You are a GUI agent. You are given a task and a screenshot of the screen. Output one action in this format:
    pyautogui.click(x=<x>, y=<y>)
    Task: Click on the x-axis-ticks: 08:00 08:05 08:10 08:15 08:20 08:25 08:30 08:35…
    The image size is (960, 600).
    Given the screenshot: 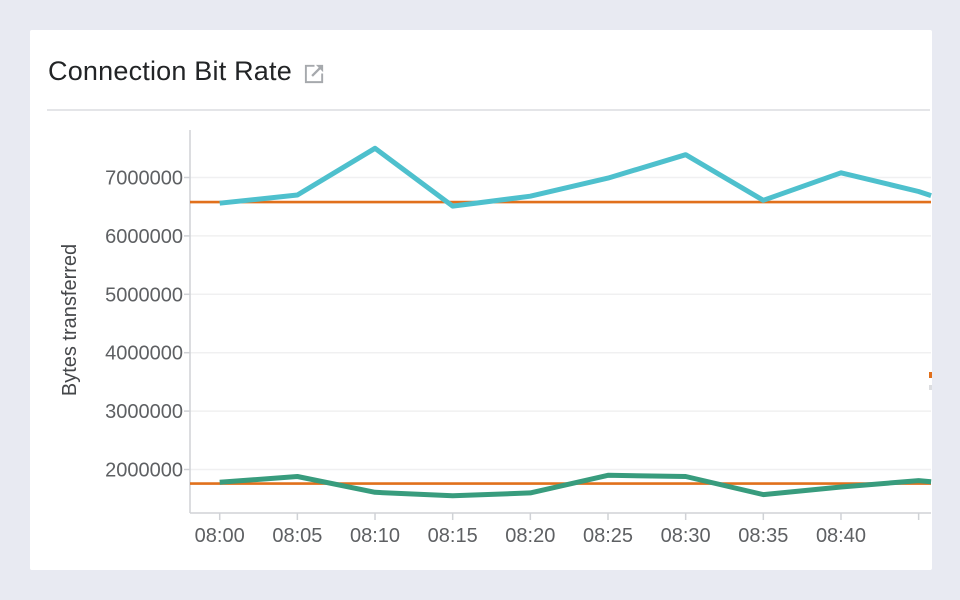 What is the action you would take?
    pyautogui.click(x=557, y=530)
    